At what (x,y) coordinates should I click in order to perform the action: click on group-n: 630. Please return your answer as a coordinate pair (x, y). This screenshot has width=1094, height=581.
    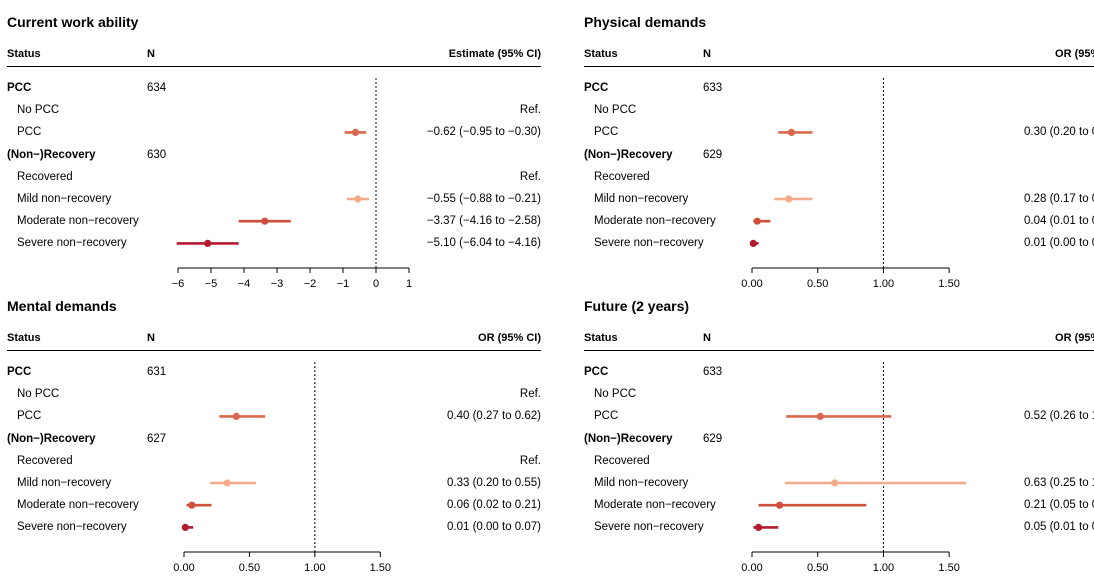
    Looking at the image, I should click on (157, 154).